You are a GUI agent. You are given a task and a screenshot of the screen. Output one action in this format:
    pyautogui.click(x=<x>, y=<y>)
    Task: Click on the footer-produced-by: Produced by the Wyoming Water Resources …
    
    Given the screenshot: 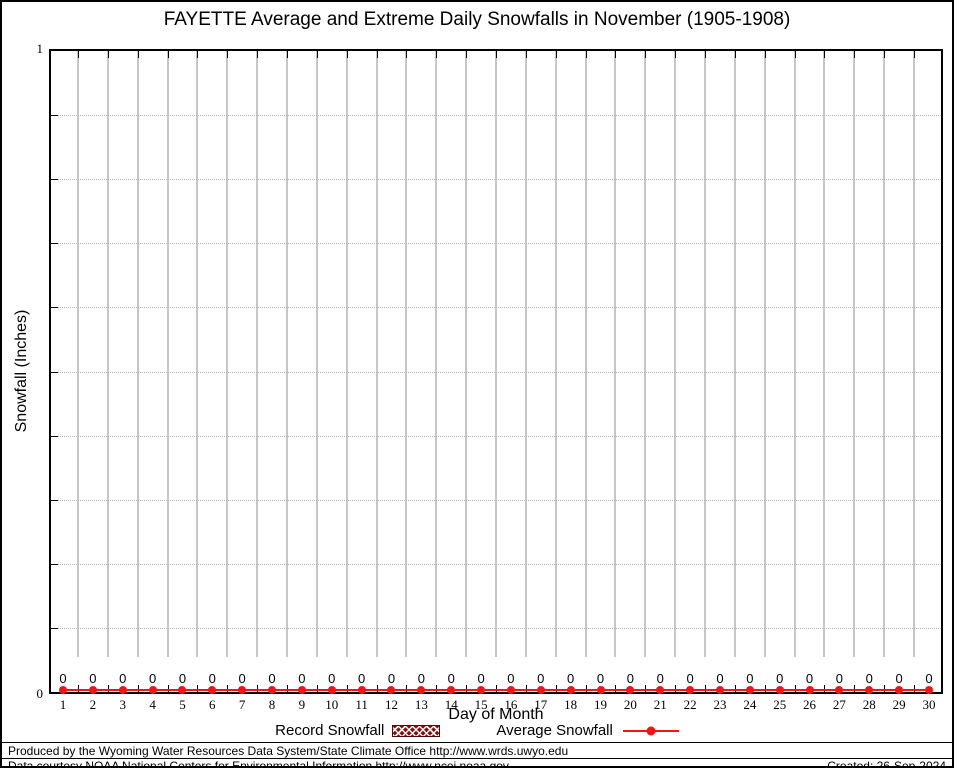 What is the action you would take?
    pyautogui.click(x=288, y=751)
    